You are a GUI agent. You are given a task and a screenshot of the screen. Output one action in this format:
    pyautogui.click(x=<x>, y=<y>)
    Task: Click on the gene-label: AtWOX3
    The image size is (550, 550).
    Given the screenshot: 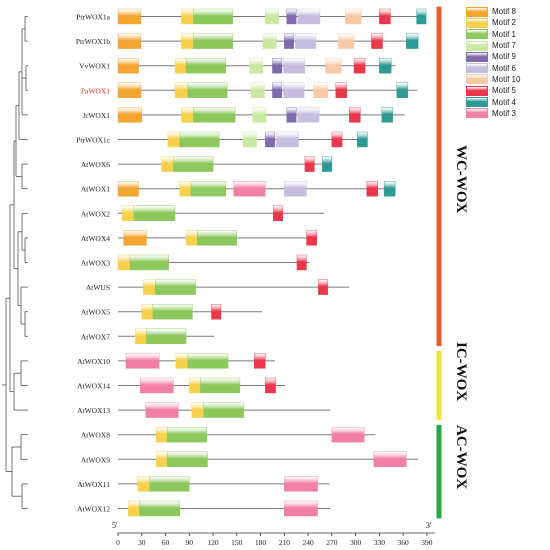 What is the action you would take?
    pyautogui.click(x=95, y=263)
    